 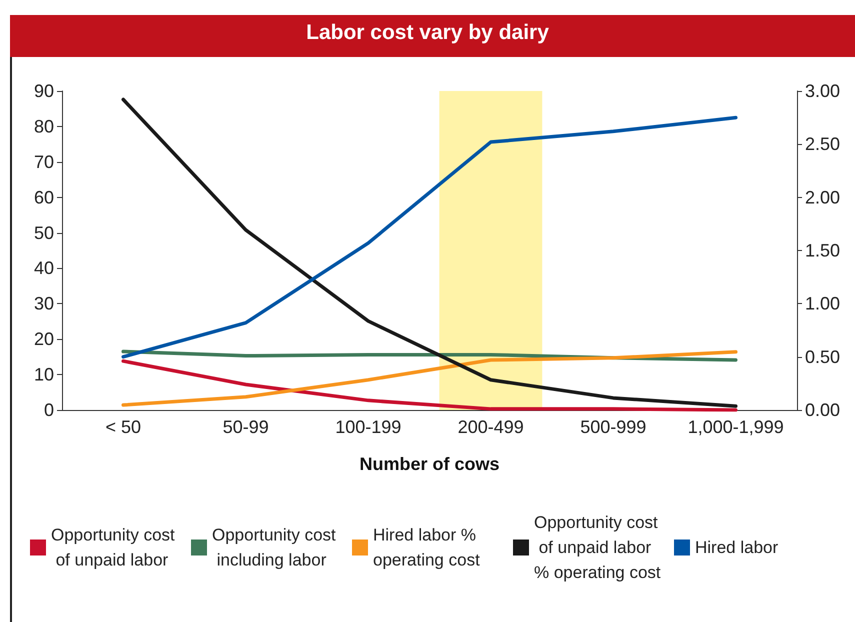 What do you see at coordinates (427, 548) in the screenshot?
I see `legend-label: Hired labor % operating cost` at bounding box center [427, 548].